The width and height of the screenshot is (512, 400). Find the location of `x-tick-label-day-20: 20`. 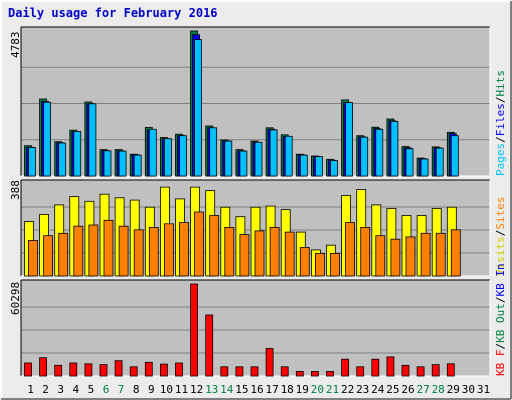

x-tick-label-day-20: 20 is located at coordinates (317, 389).